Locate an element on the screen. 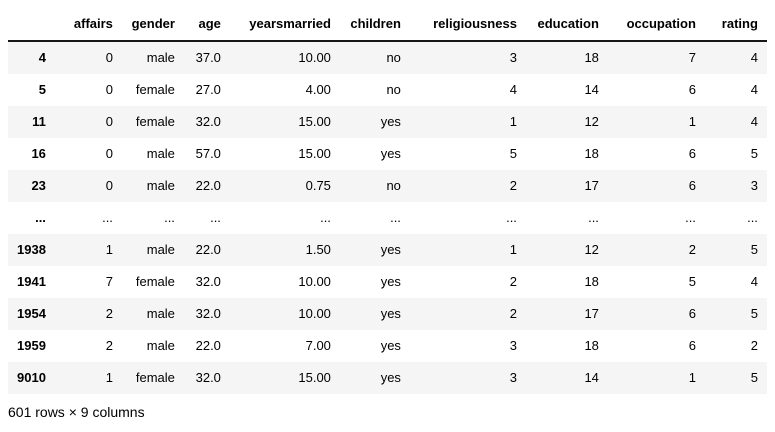 The image size is (775, 432). table-row: 23 0 male 22.0 0.75 no 2 17 6 3 is located at coordinates (387, 186).